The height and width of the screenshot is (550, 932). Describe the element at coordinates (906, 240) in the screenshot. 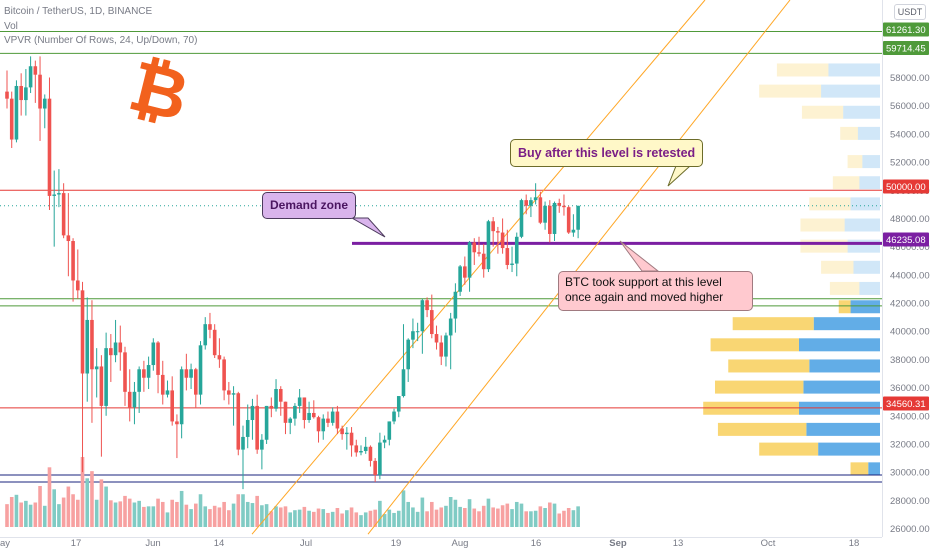

I see `price-label: 46235.08` at that location.